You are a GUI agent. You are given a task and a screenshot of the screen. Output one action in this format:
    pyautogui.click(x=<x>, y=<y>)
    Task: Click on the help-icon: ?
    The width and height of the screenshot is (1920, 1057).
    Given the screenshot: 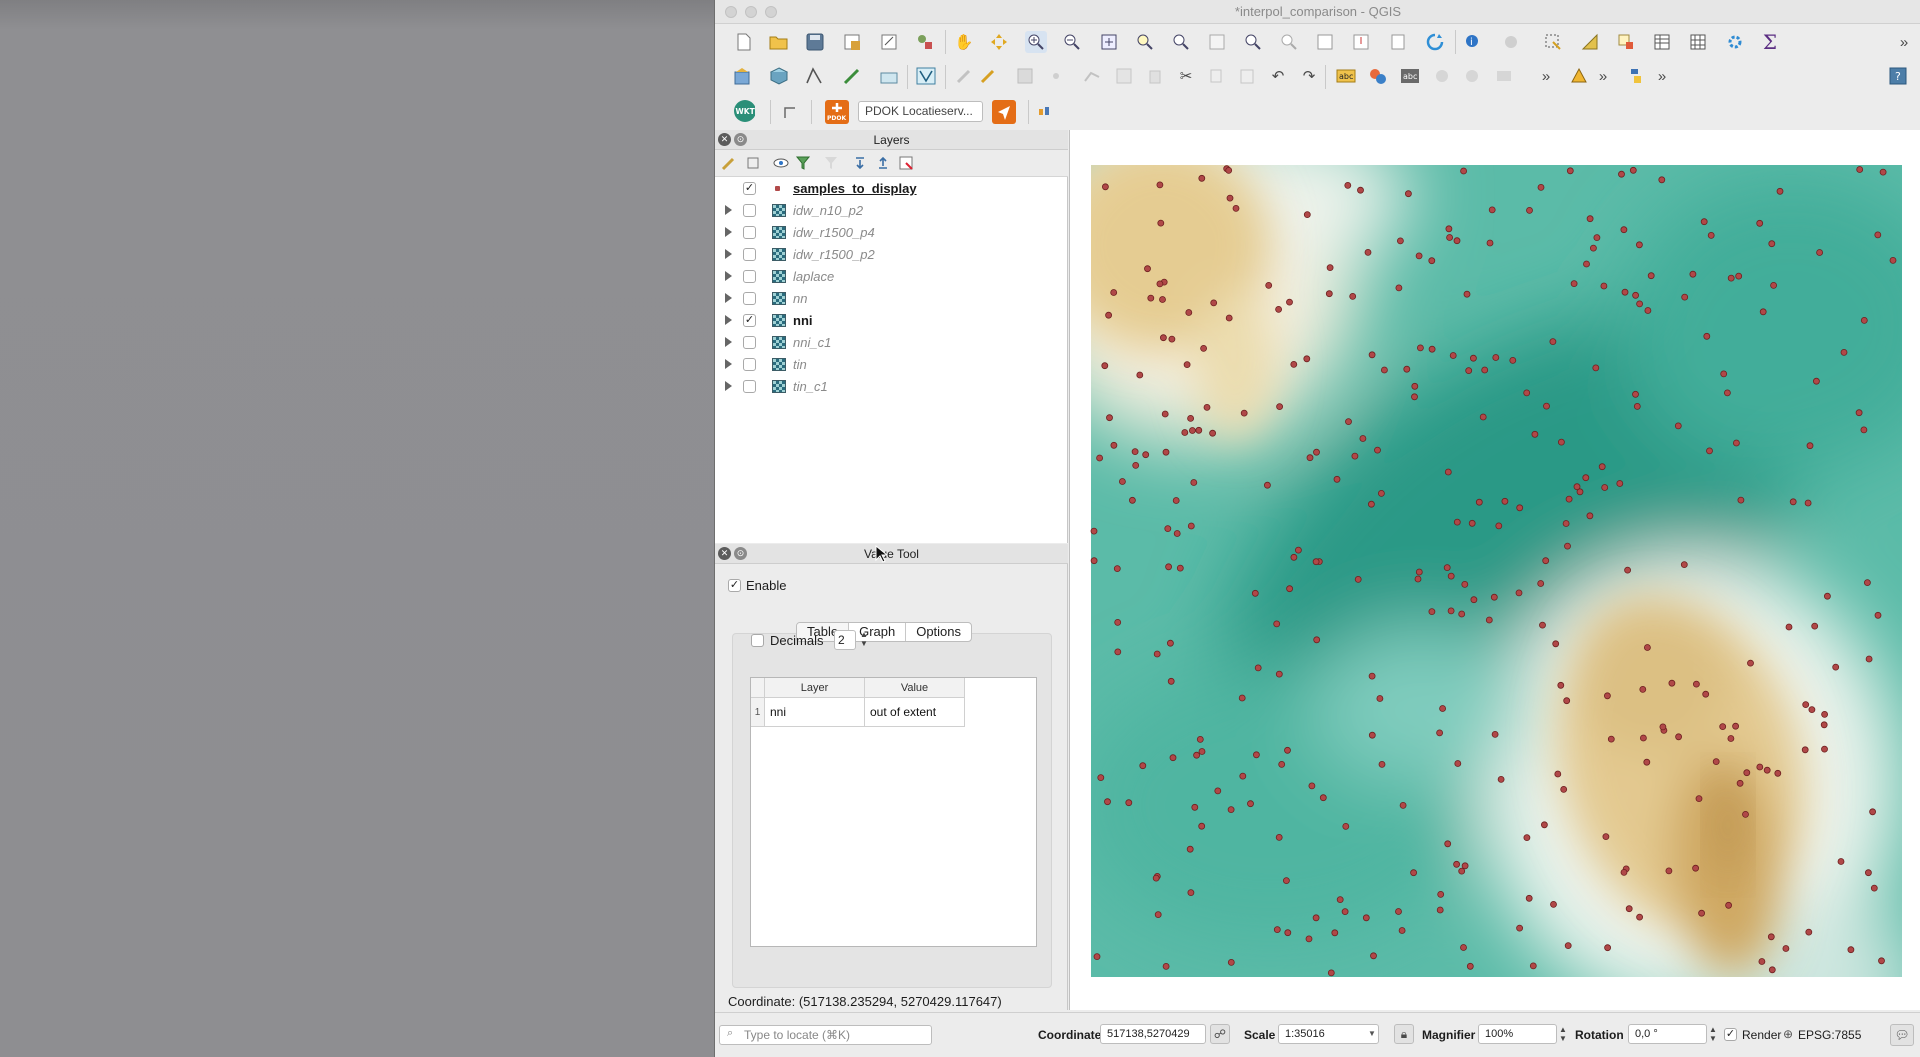 What is the action you would take?
    pyautogui.click(x=1898, y=76)
    